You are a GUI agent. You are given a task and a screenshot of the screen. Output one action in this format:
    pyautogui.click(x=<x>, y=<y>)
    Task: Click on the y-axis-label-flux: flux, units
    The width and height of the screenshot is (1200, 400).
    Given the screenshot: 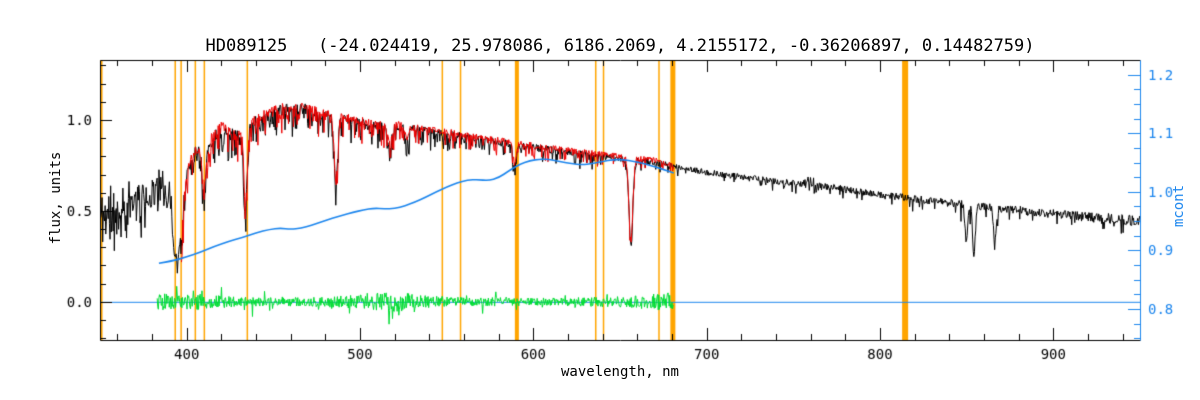 What is the action you would take?
    pyautogui.click(x=56, y=198)
    